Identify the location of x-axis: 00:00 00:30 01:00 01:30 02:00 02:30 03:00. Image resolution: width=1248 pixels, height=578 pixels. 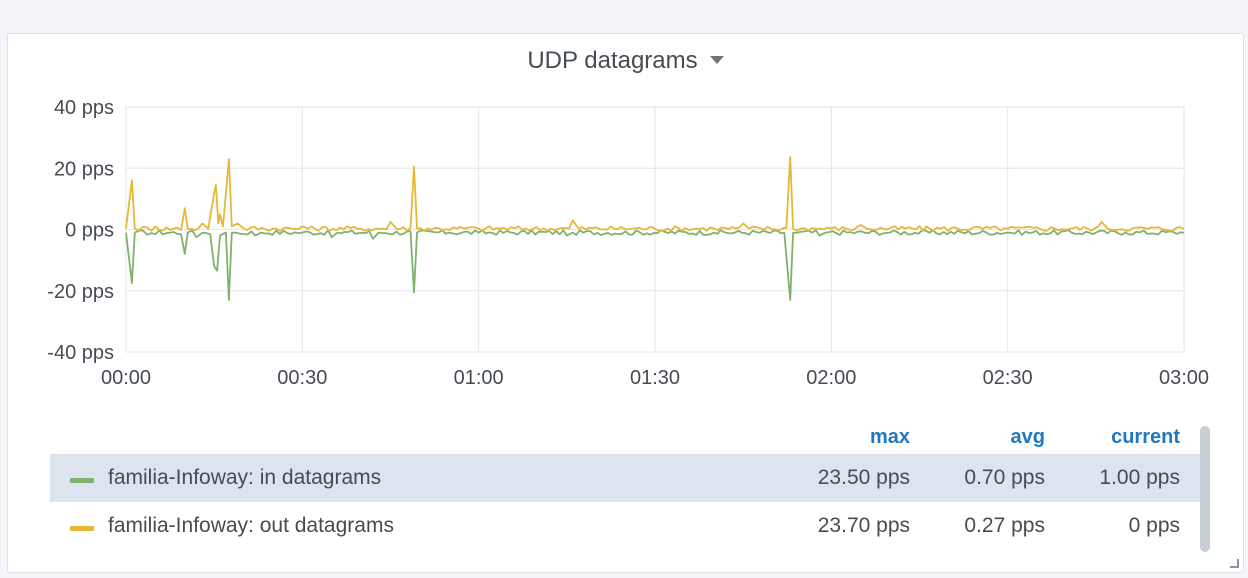
(655, 378).